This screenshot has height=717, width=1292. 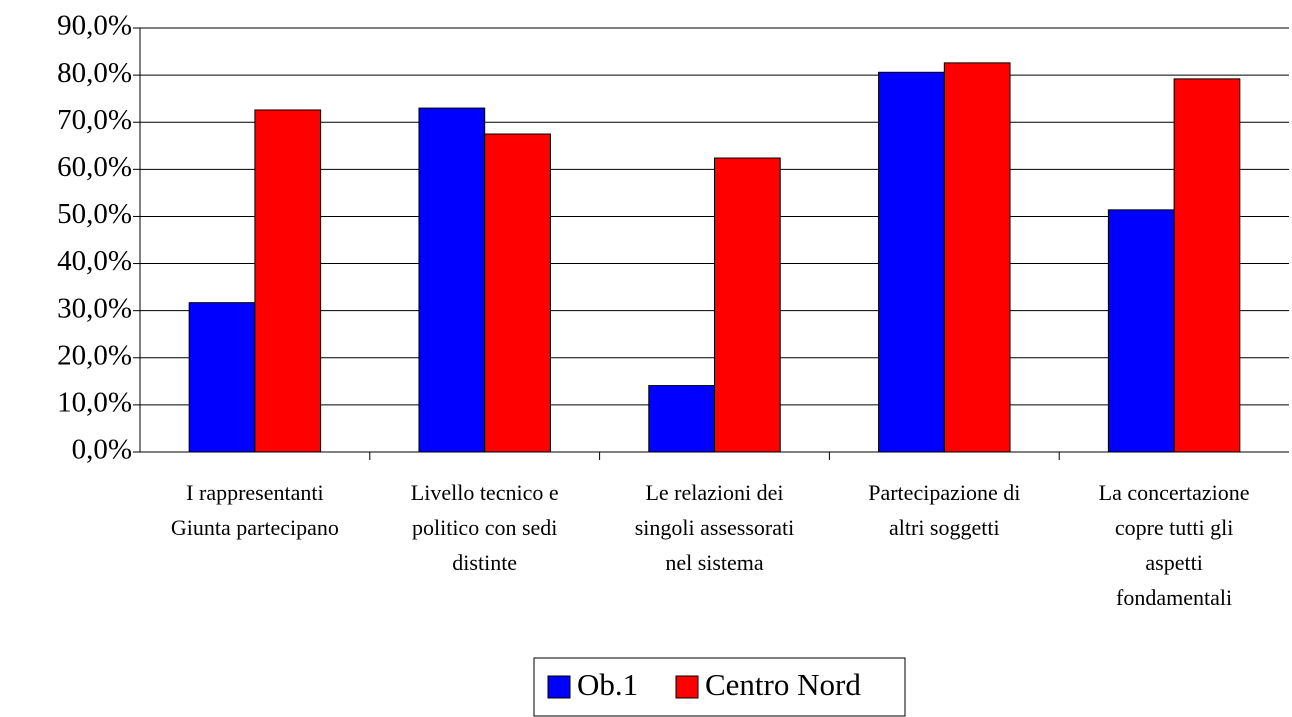 What do you see at coordinates (1174, 527) in the screenshot?
I see `x-tick-label-line: copre tutti gli` at bounding box center [1174, 527].